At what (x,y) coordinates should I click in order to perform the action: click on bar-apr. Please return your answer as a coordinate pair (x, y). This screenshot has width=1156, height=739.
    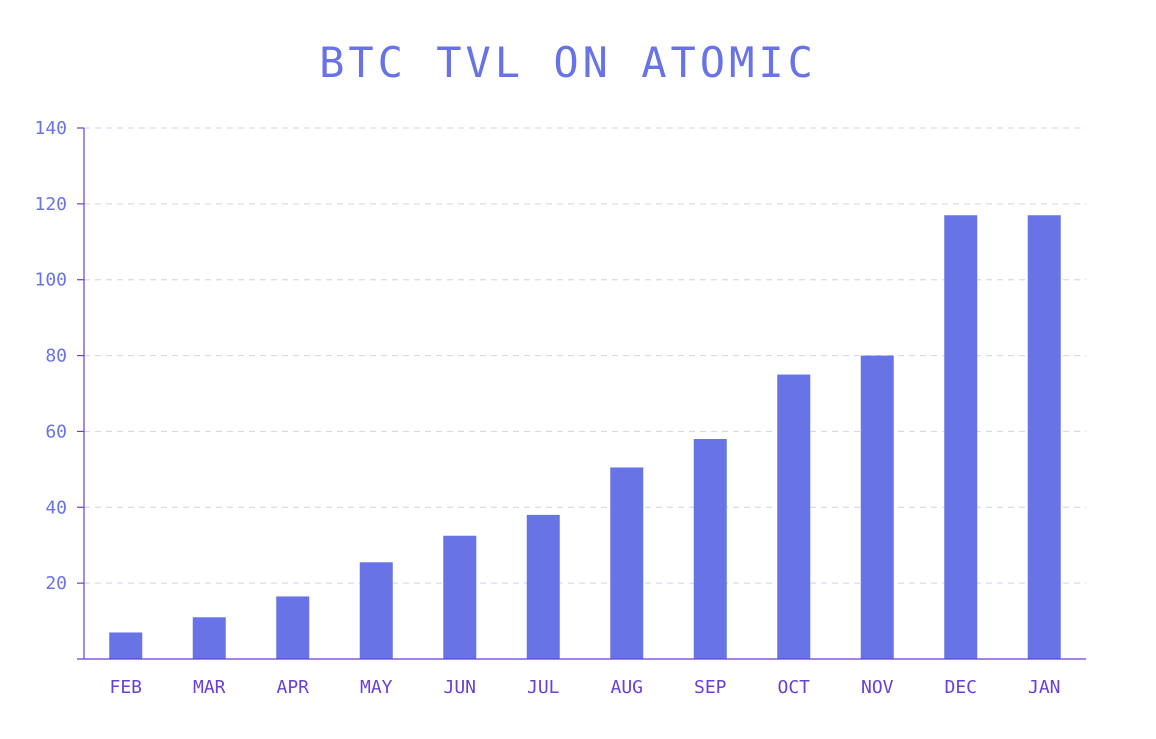
    Looking at the image, I should click on (293, 627).